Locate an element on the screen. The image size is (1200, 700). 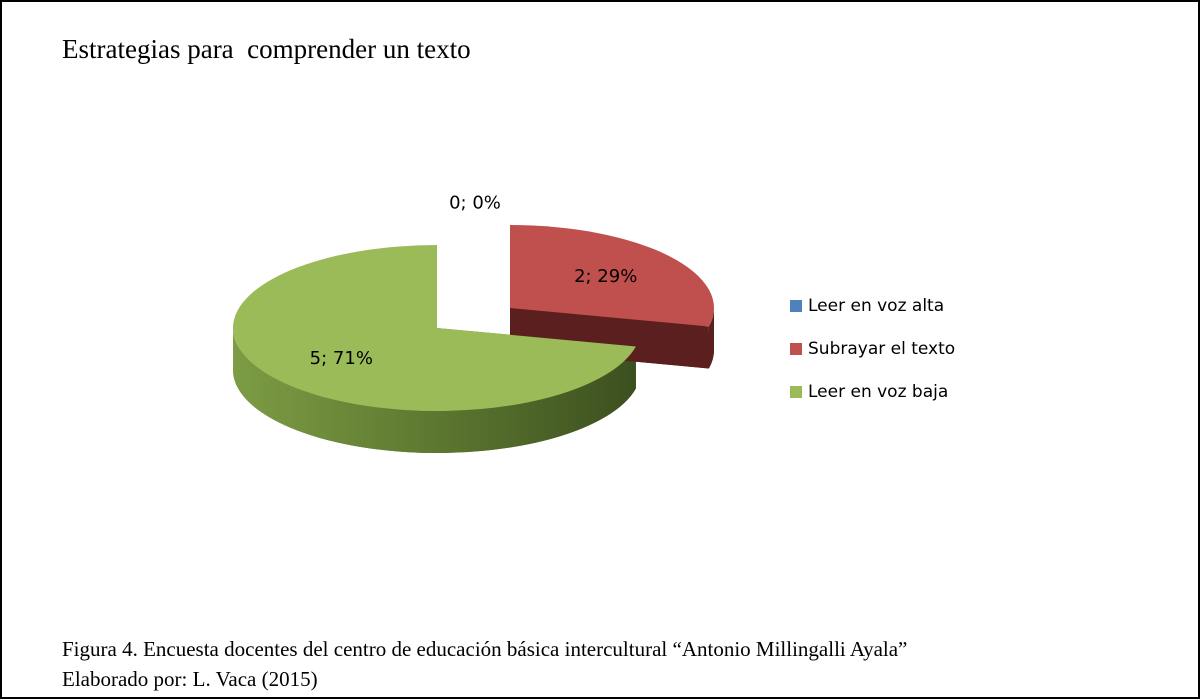
data-label: 2; 29% is located at coordinates (605, 276).